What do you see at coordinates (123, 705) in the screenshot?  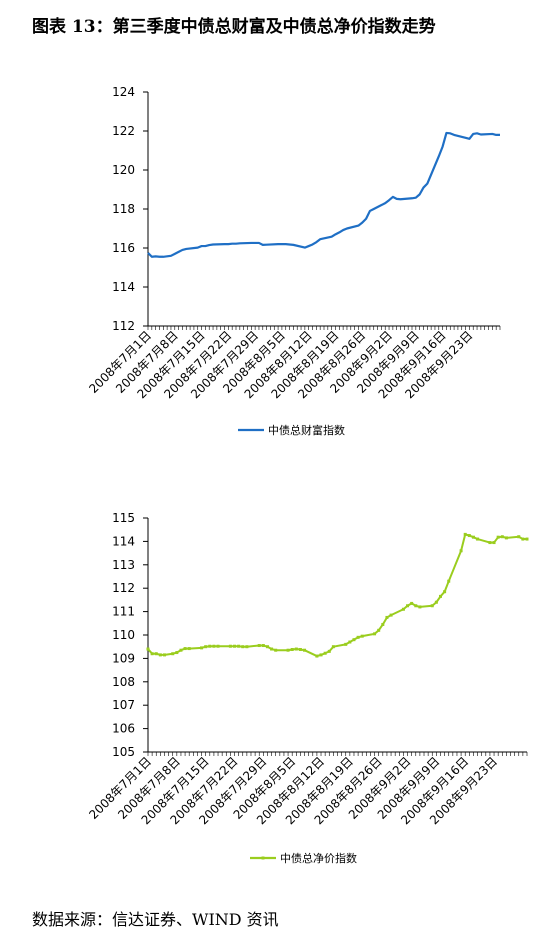 I see `y-tick-label: 107` at bounding box center [123, 705].